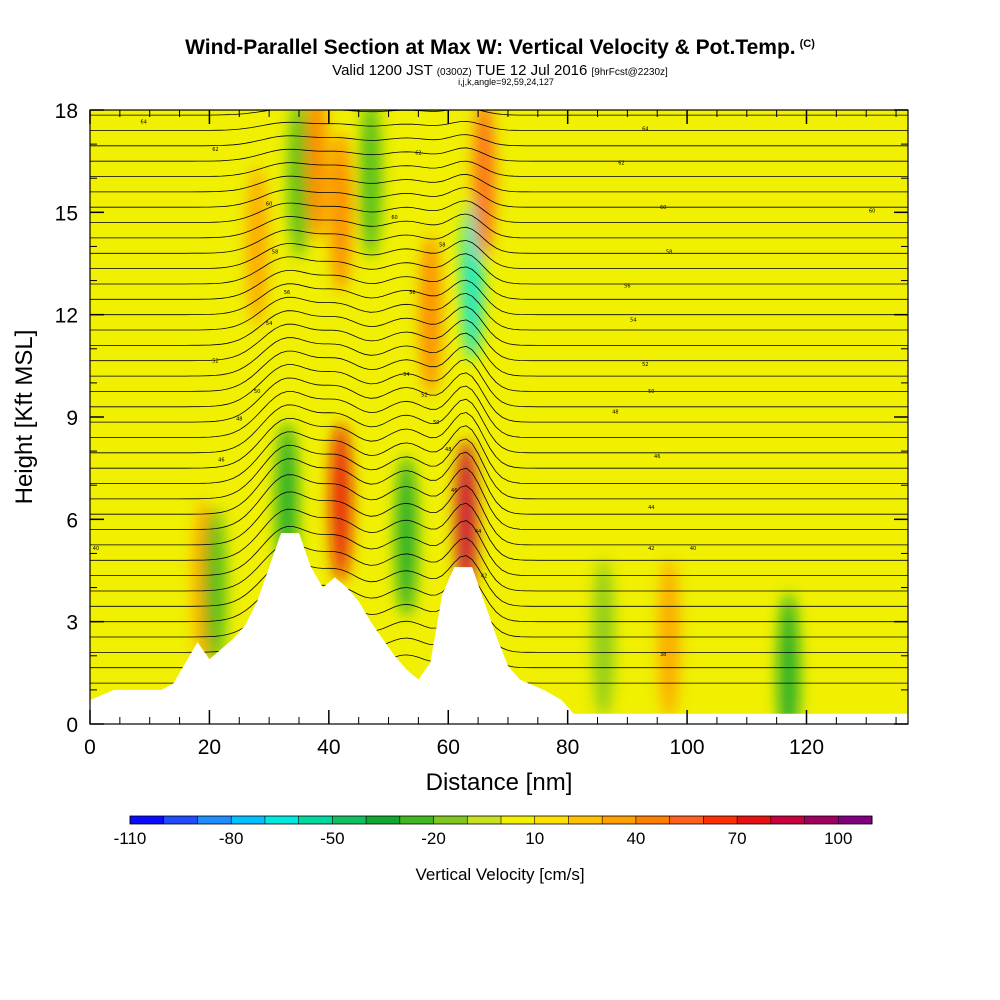  I want to click on theta-label-25: 58, so click(669, 252).